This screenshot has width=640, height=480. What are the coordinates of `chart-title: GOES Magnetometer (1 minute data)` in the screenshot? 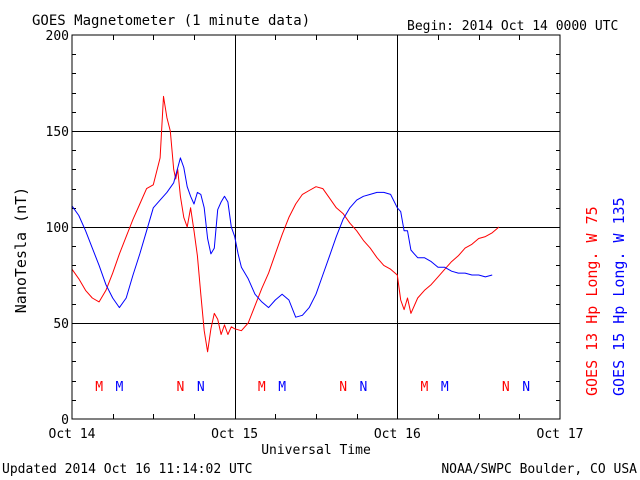 It's located at (171, 21).